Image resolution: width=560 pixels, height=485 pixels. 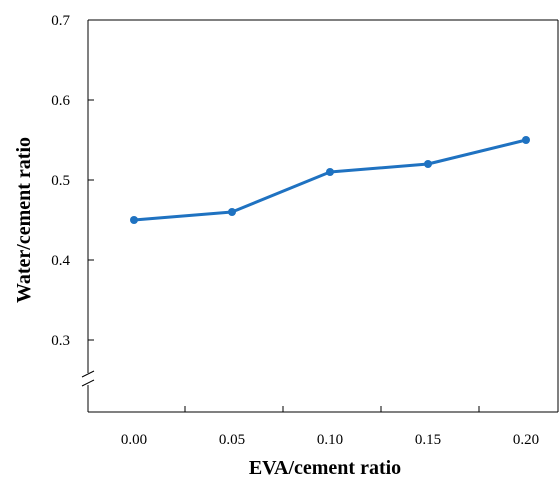 What do you see at coordinates (60, 101) in the screenshot?
I see `y-tick-label: 0.6` at bounding box center [60, 101].